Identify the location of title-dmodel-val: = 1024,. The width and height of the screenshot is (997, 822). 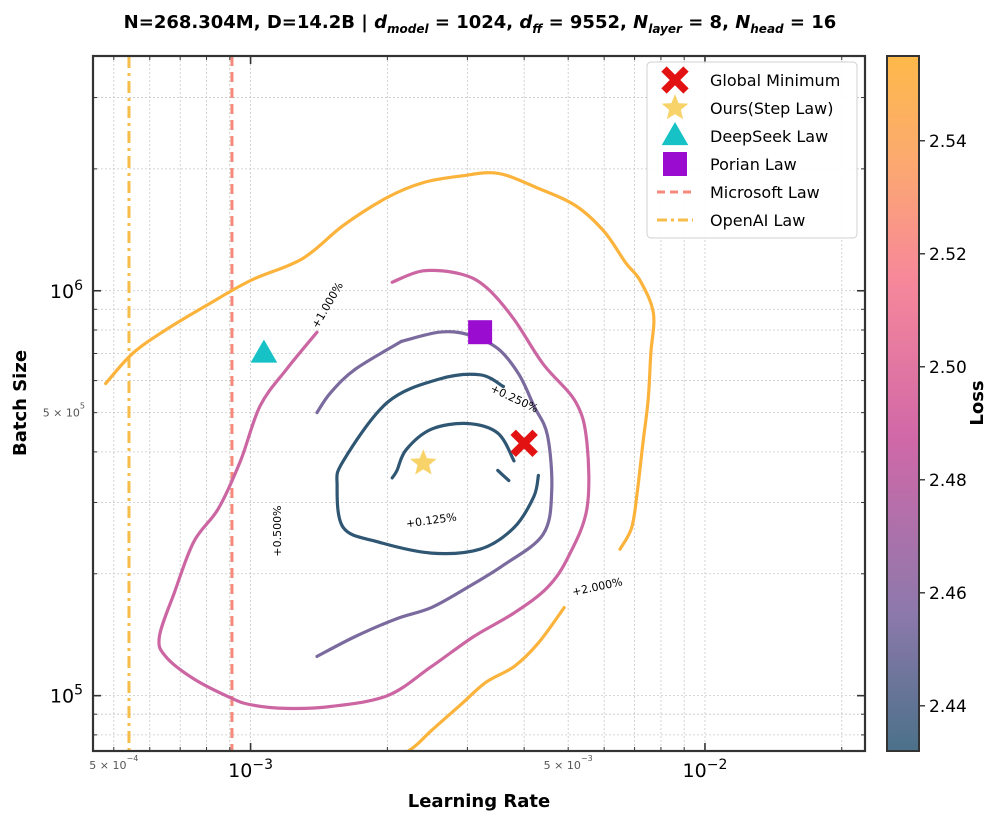
(474, 22).